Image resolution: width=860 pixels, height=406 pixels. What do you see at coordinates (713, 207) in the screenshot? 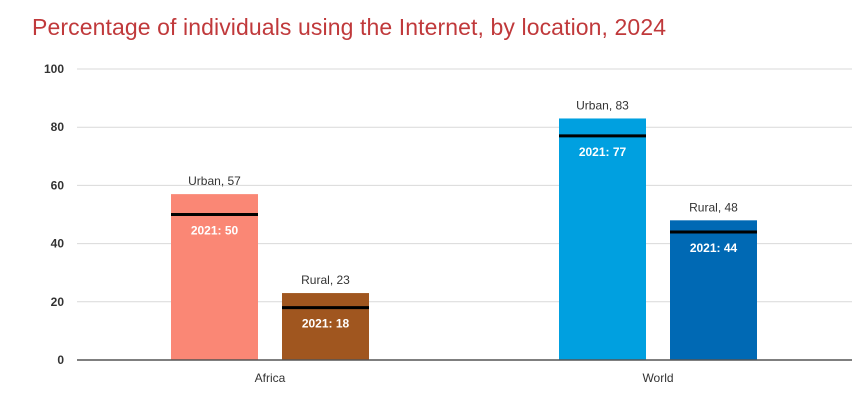
I see `data-label-world-rural: Rural, 48` at bounding box center [713, 207].